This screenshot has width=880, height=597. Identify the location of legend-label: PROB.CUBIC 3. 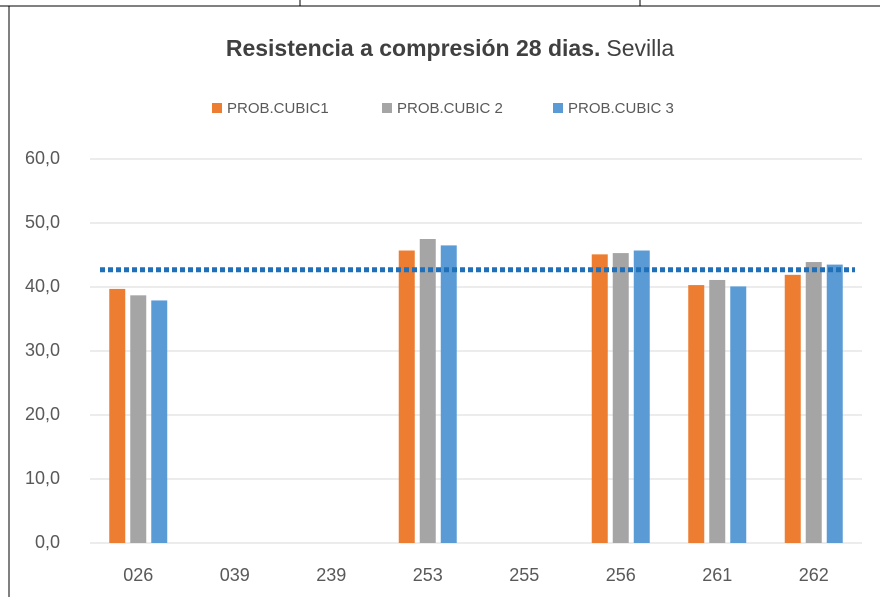
(621, 108).